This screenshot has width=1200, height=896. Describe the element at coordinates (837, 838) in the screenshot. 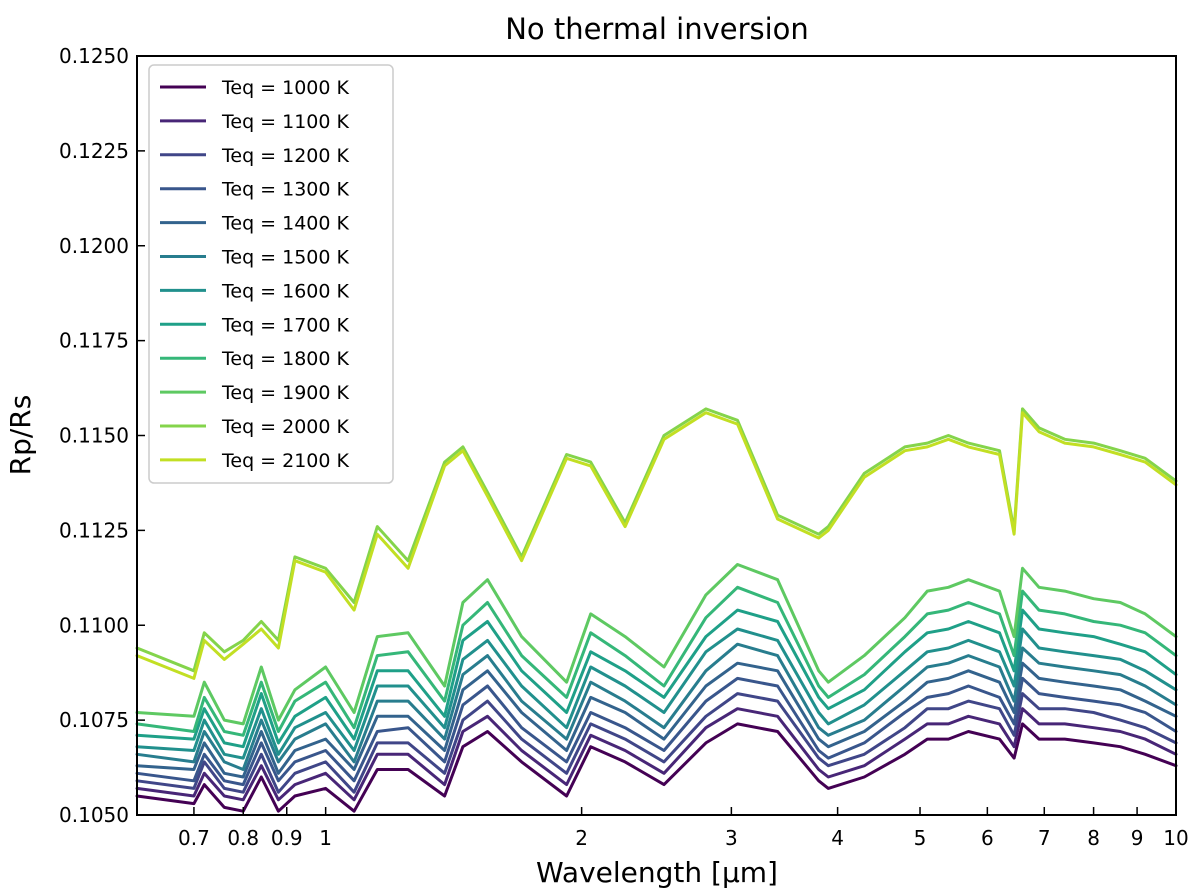

I see `x-tick-label: 4` at that location.